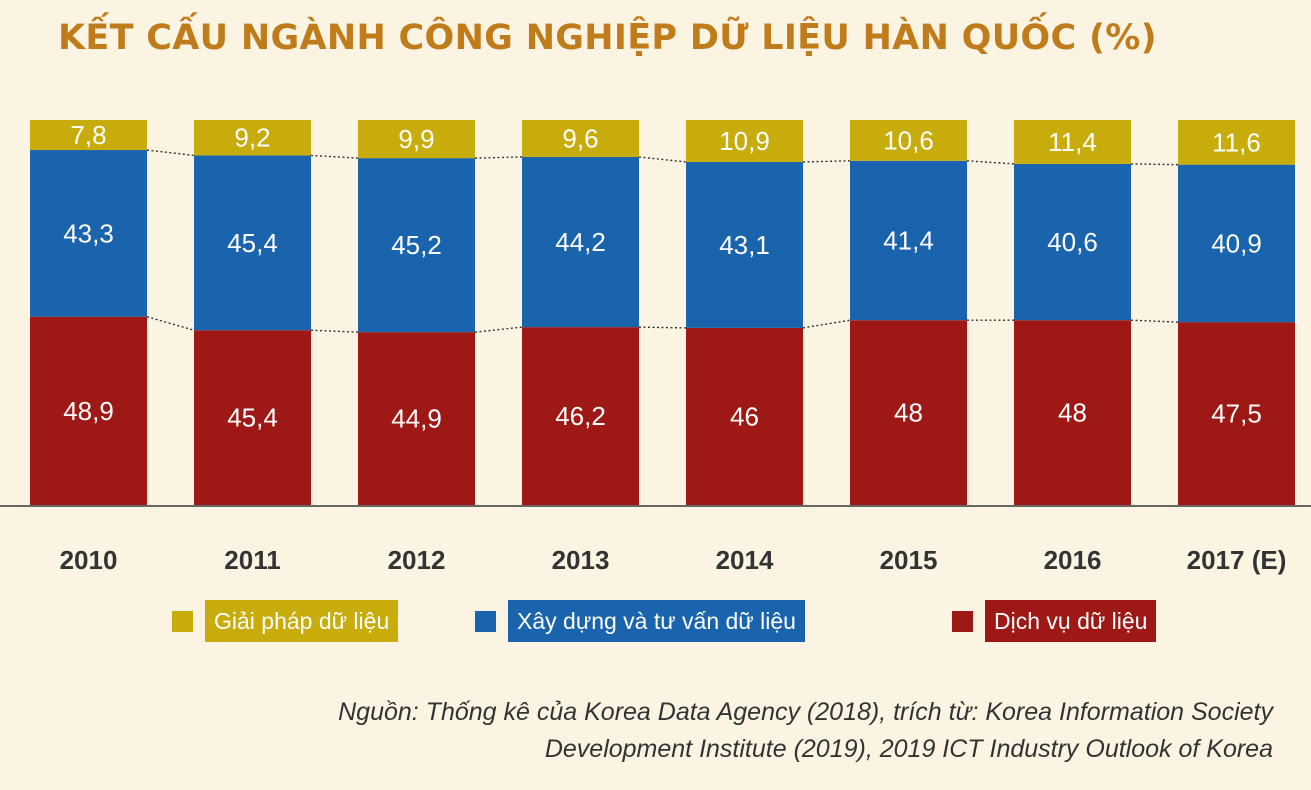 Image resolution: width=1311 pixels, height=790 pixels. Describe the element at coordinates (962, 621) in the screenshot. I see `legend-swatch-services` at that location.